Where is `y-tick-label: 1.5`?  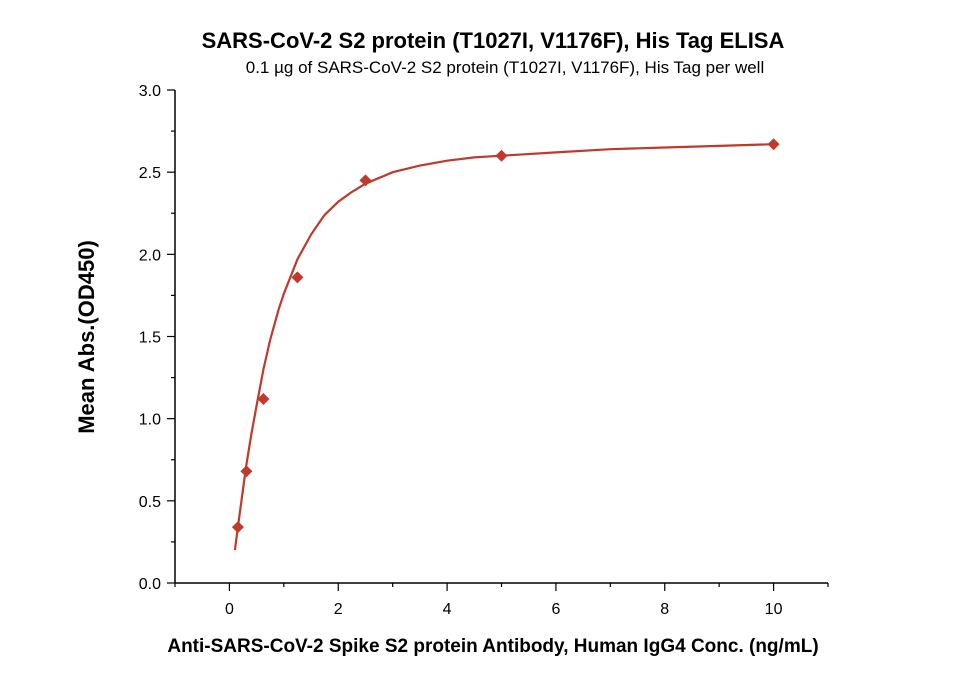
y-tick-label: 1.5 is located at coordinates (150, 338).